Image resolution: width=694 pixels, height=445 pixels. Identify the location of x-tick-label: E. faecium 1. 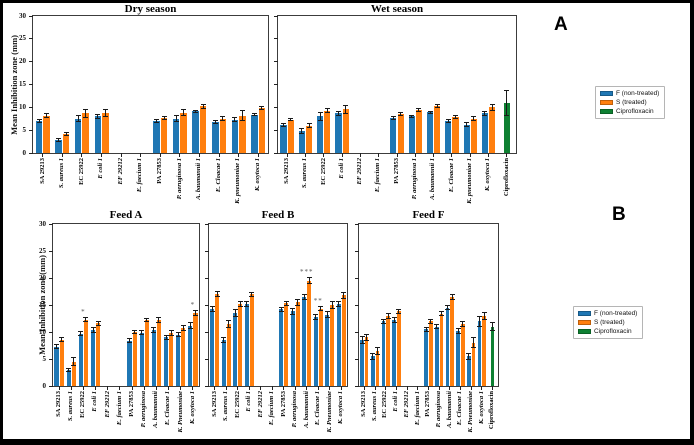
(273, 415).